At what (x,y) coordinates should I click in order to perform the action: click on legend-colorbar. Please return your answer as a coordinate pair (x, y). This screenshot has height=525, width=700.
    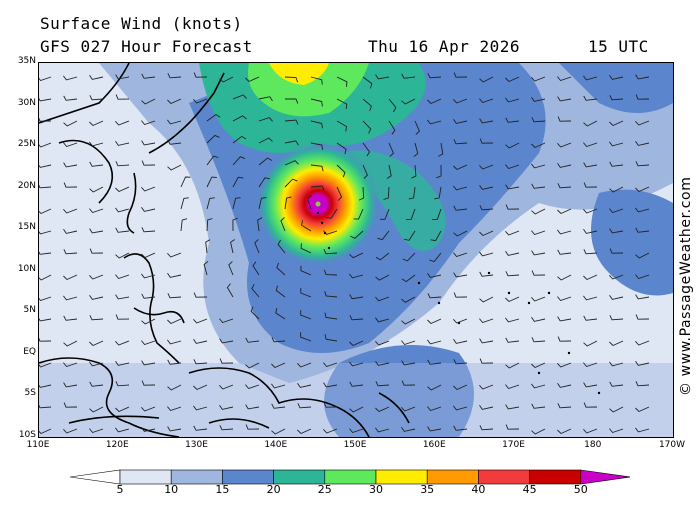
    Looking at the image, I should click on (350, 477).